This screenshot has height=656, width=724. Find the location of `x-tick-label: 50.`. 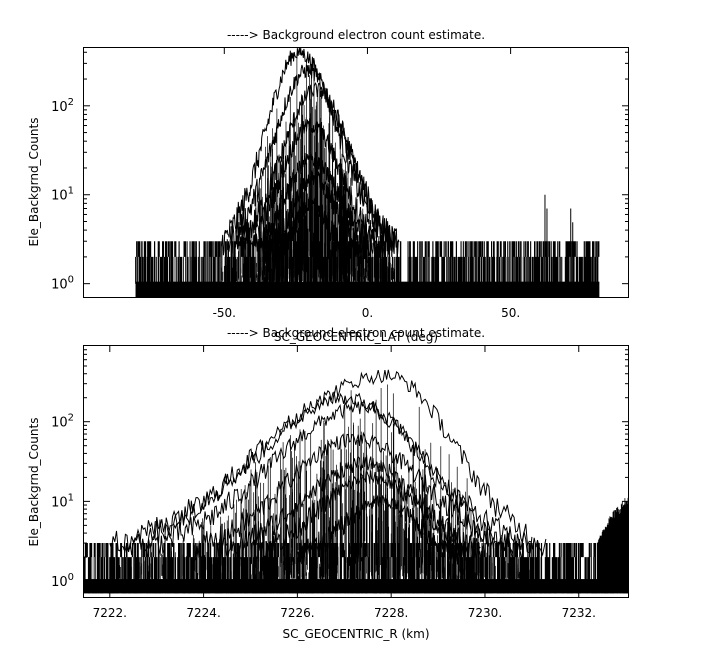

x-tick-label: 50. is located at coordinates (510, 313).